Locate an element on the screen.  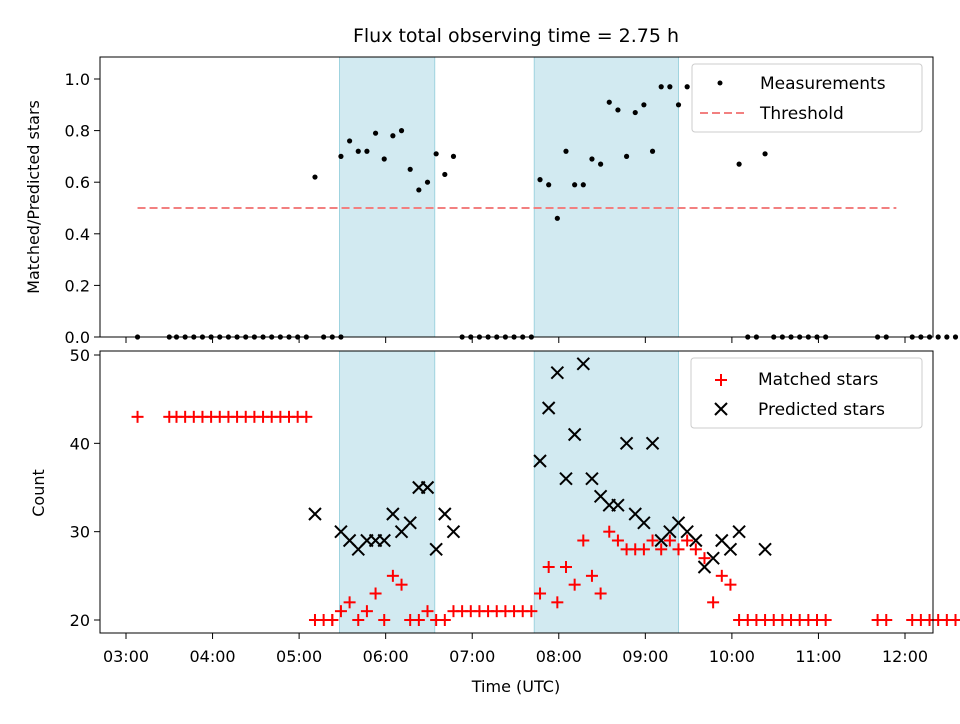
matched-legend-marker is located at coordinates (721, 380).